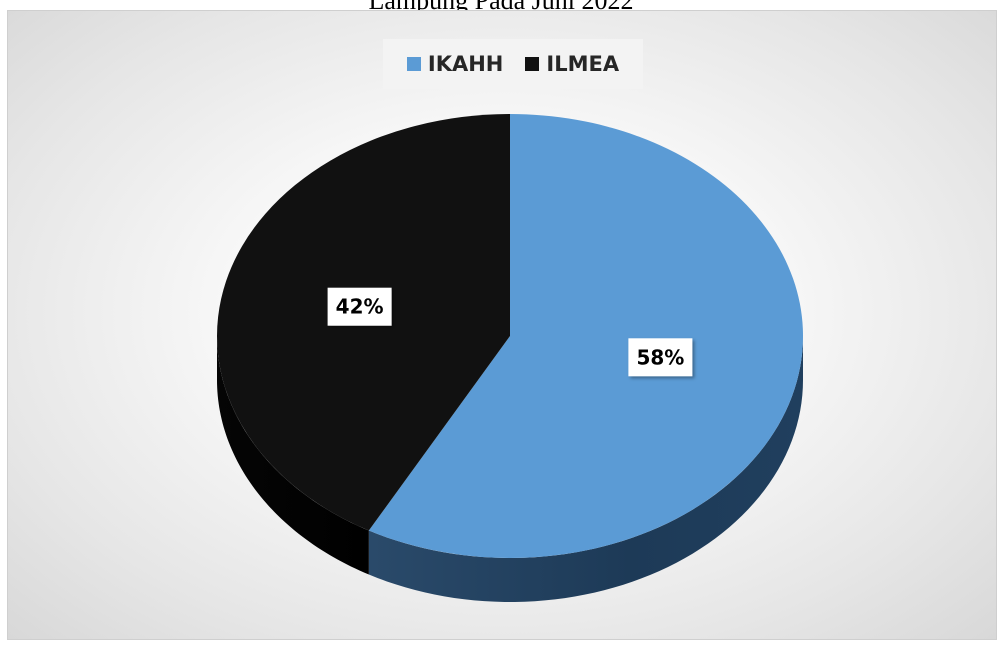 Image resolution: width=1002 pixels, height=647 pixels. I want to click on chart-legend: IKAHH ILMEA, so click(513, 64).